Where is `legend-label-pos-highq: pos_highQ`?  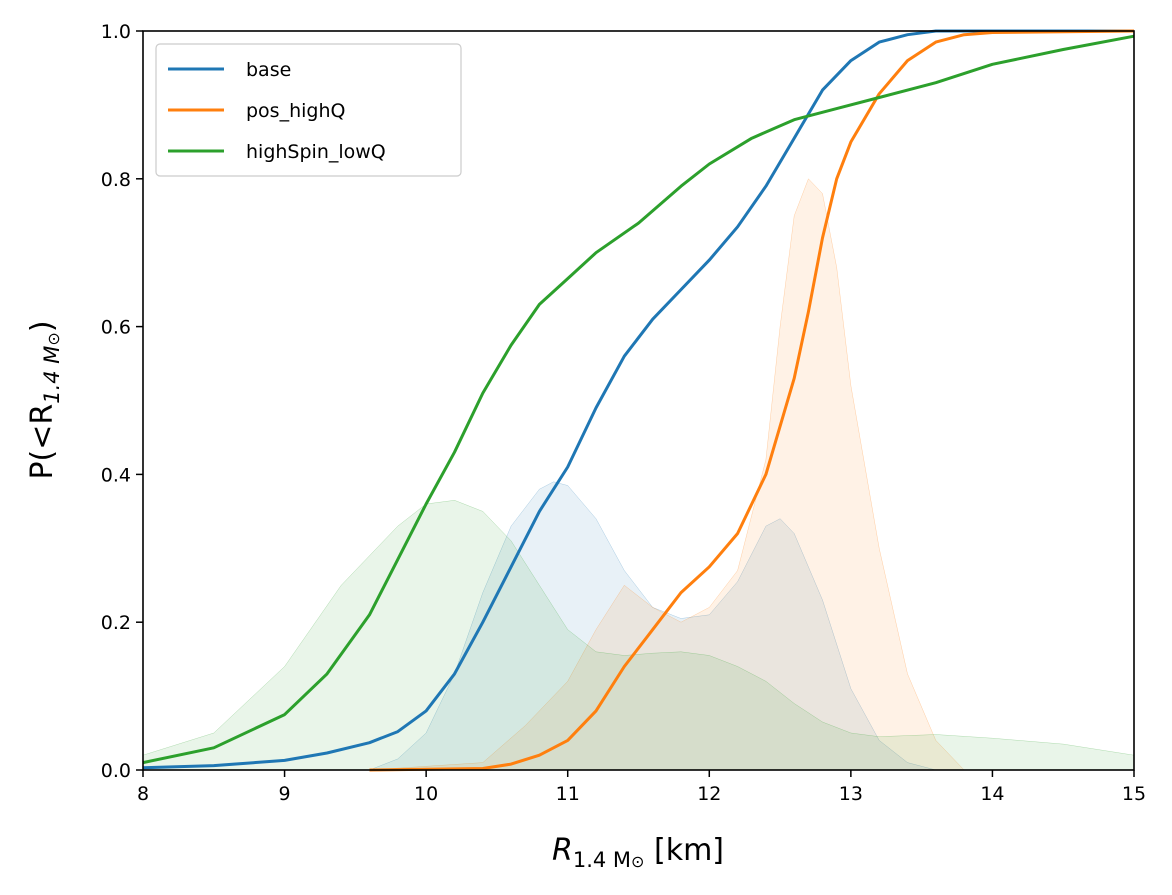 legend-label-pos-highq: pos_highQ is located at coordinates (295, 111).